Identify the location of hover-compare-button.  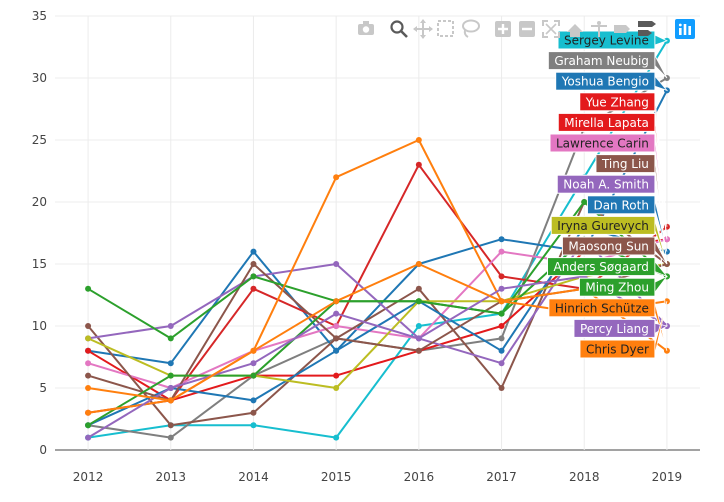
(647, 29).